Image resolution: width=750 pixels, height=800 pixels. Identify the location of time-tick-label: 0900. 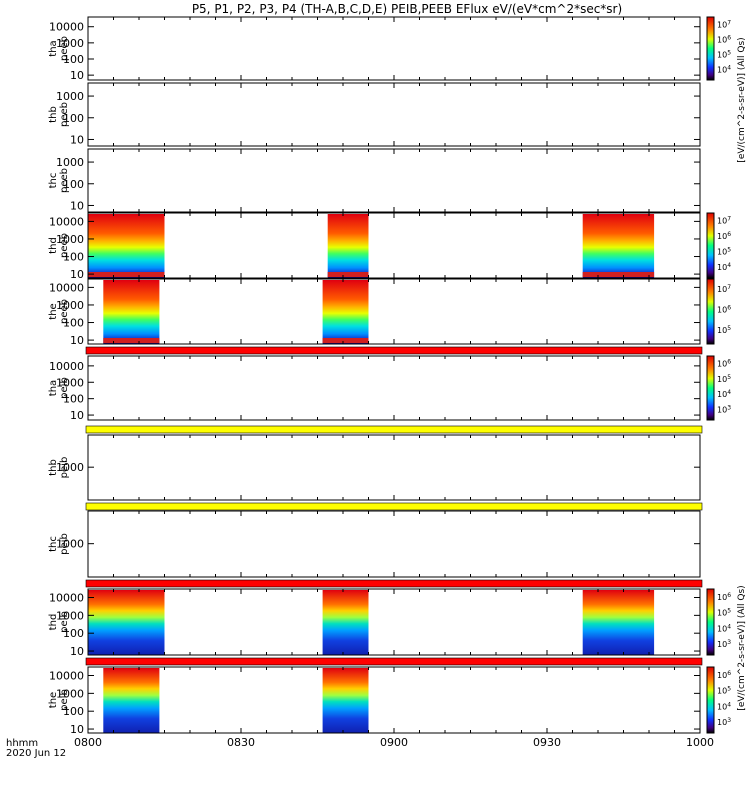
(394, 742).